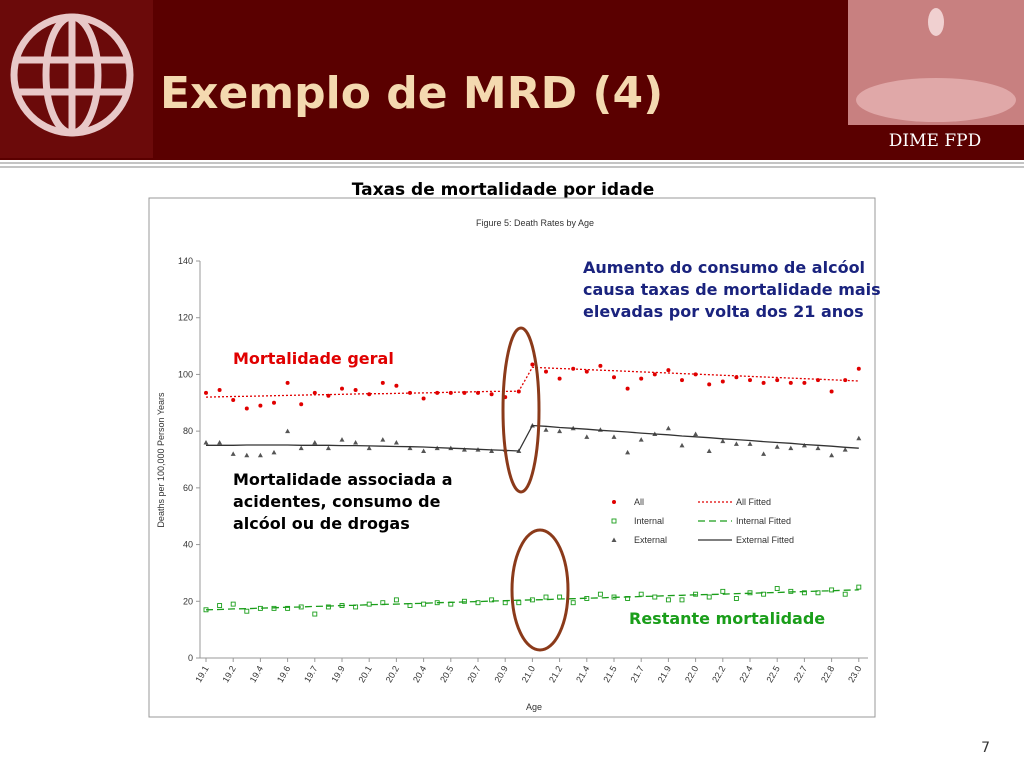  I want to click on slide-title: Exemplo de MRD (4), so click(411, 93).